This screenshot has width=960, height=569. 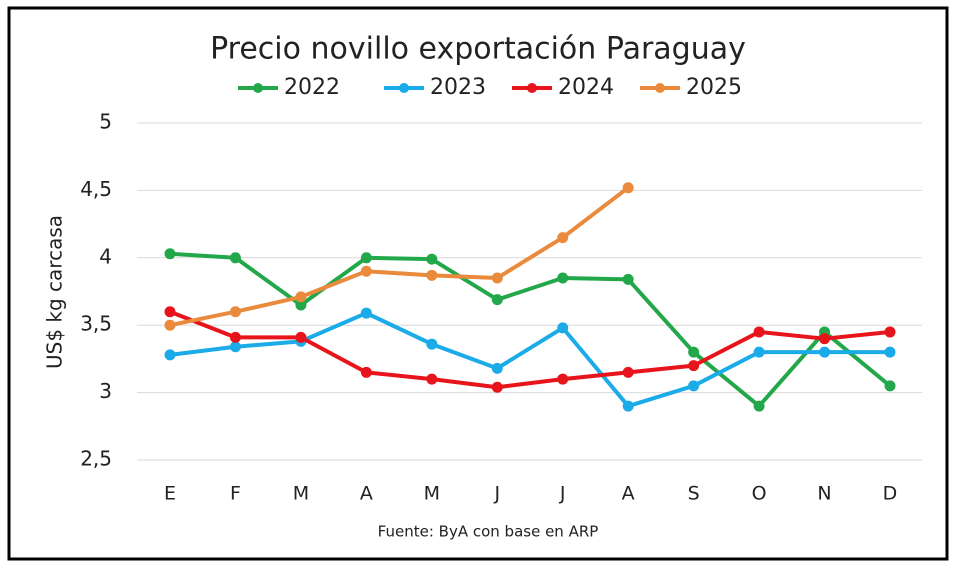 I want to click on chart-title: Precio novillo exportación Paraguay, so click(x=478, y=49).